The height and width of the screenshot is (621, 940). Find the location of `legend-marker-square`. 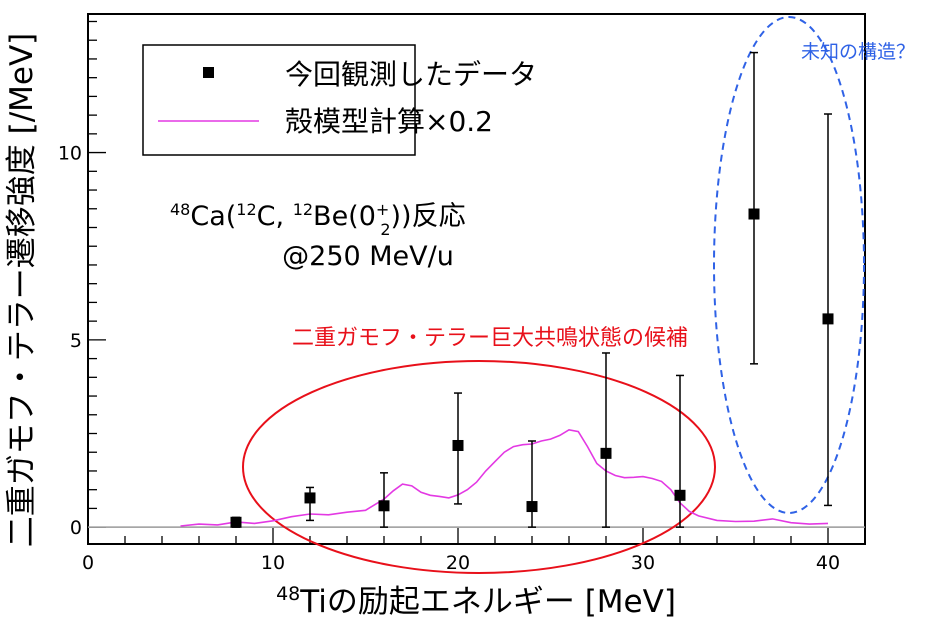

legend-marker-square is located at coordinates (208, 72).